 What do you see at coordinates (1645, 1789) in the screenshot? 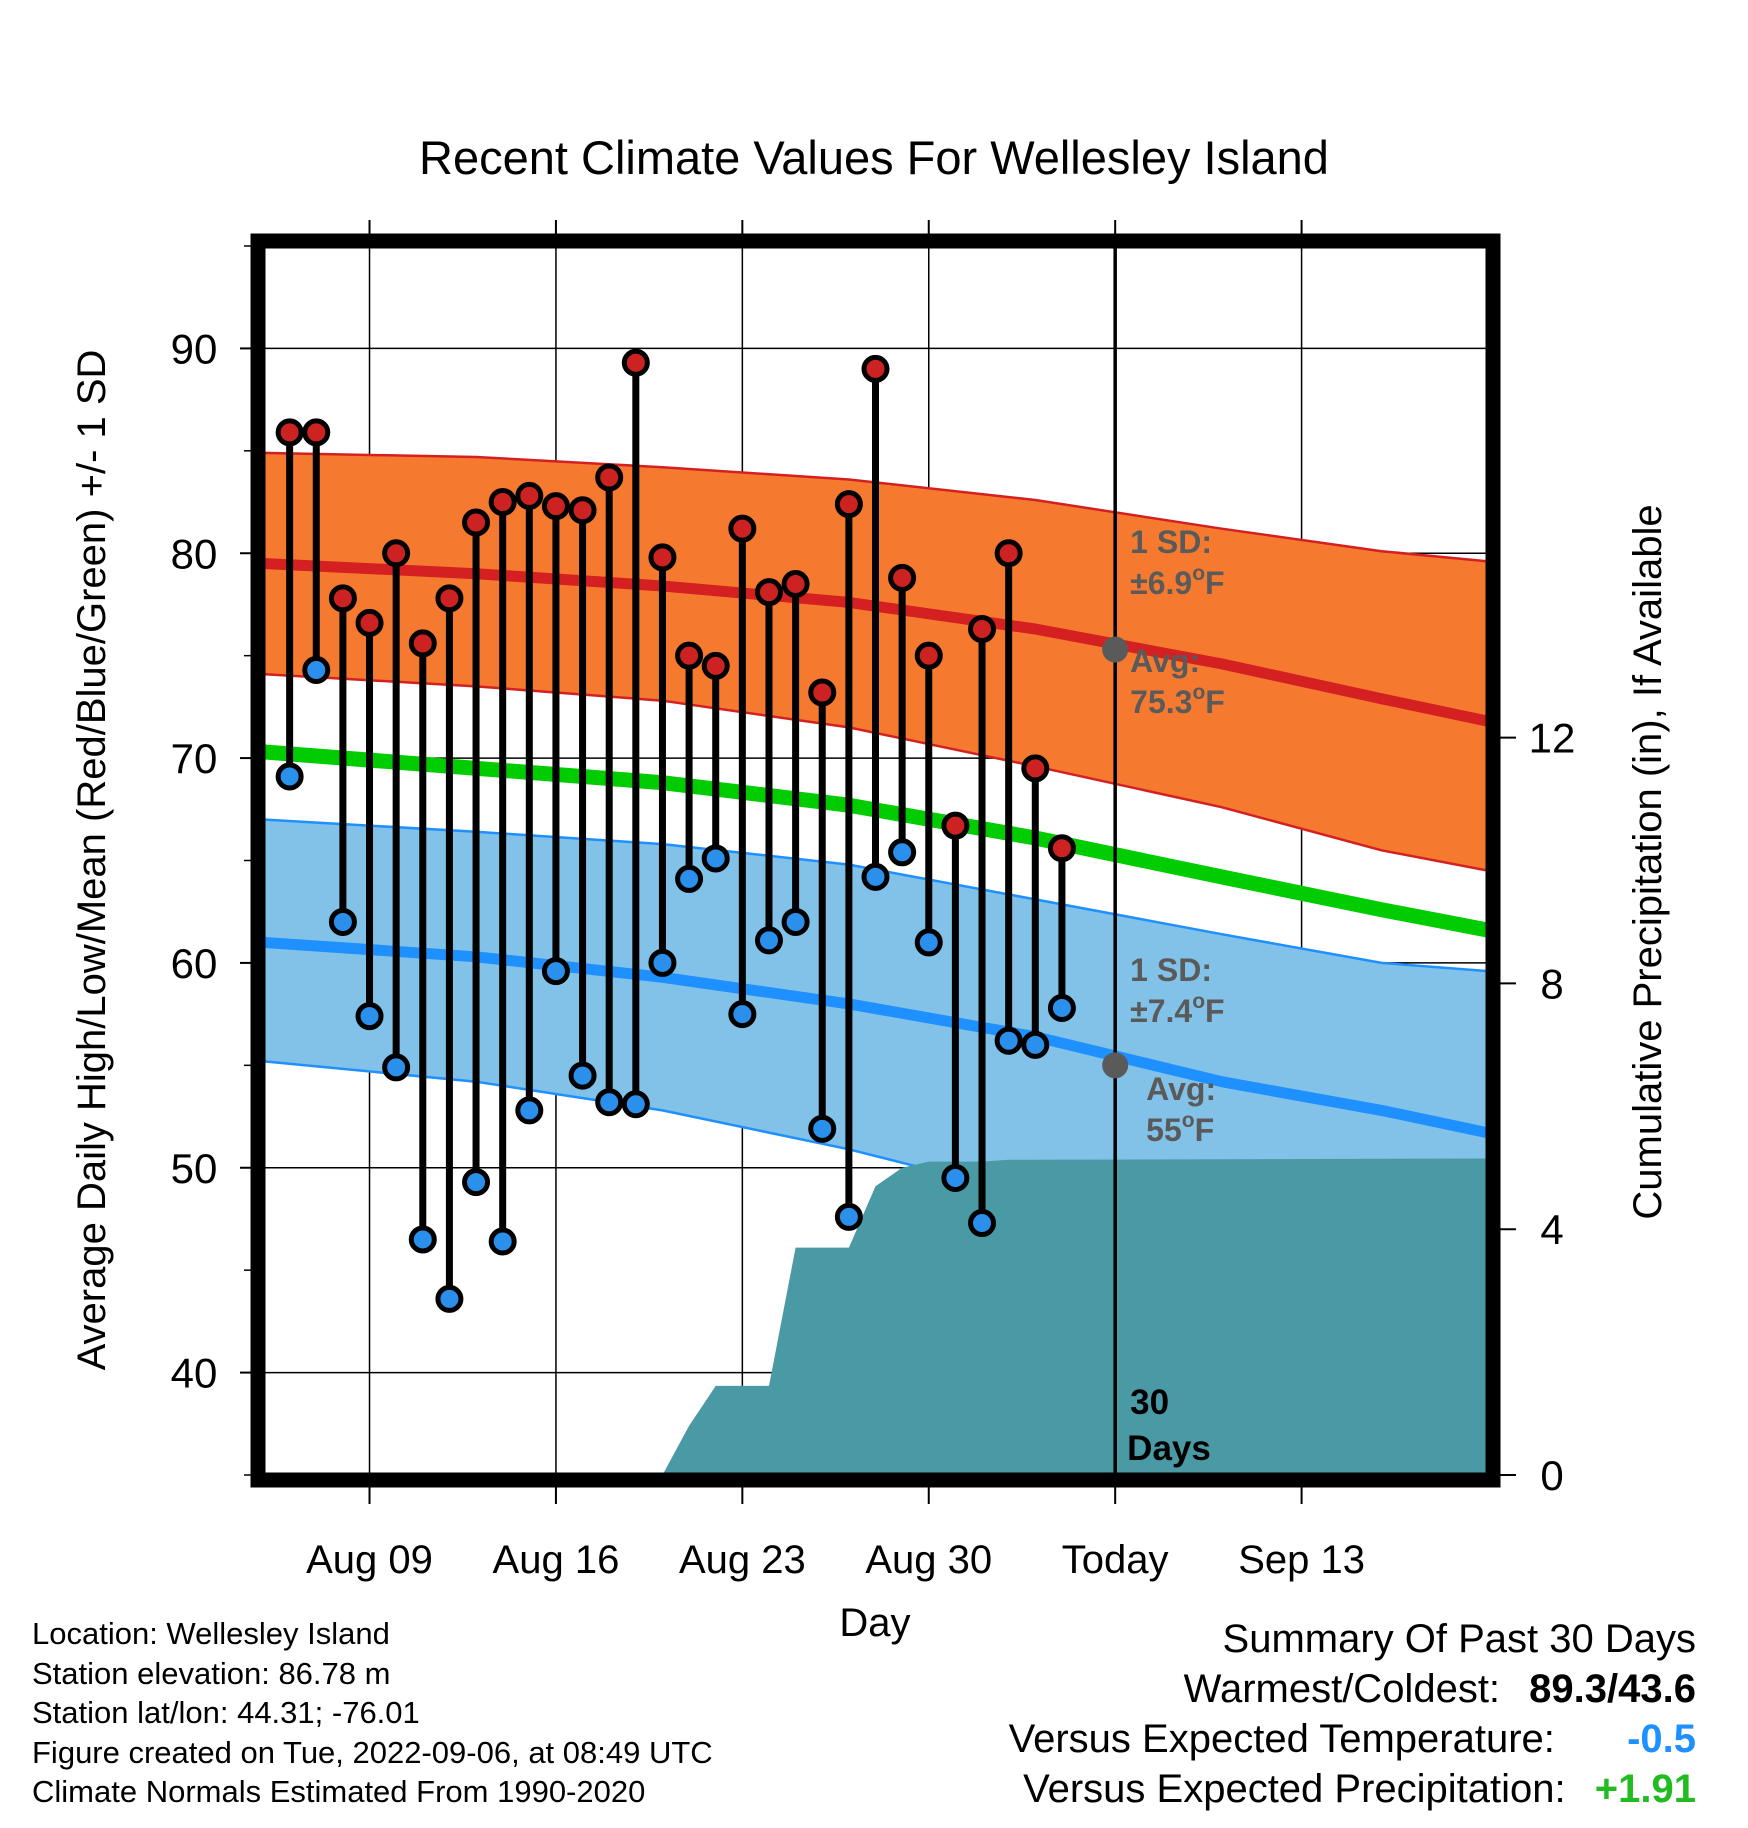
I see `summary-precip-value: +1.91` at bounding box center [1645, 1789].